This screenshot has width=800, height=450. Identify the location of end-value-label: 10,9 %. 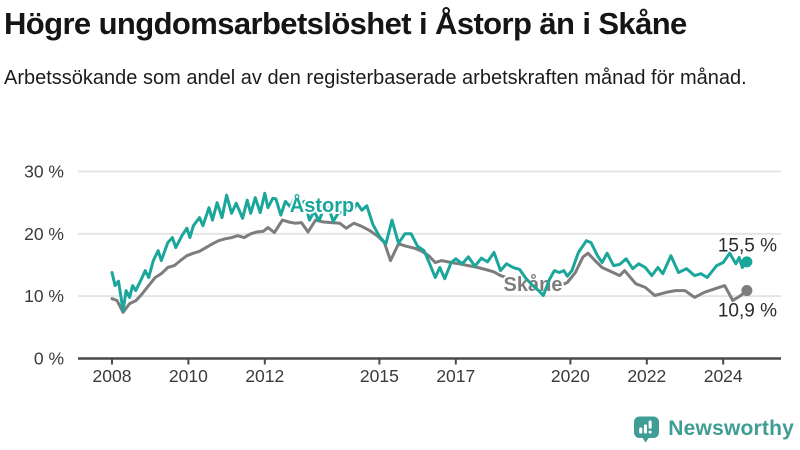
(747, 311).